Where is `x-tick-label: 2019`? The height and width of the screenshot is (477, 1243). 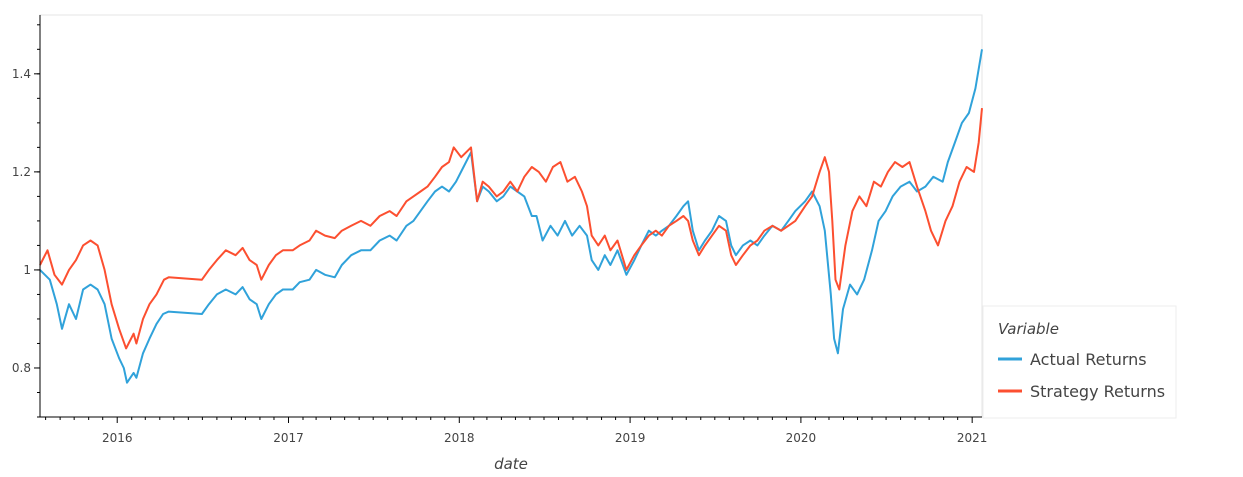
x-tick-label: 2019 is located at coordinates (630, 438).